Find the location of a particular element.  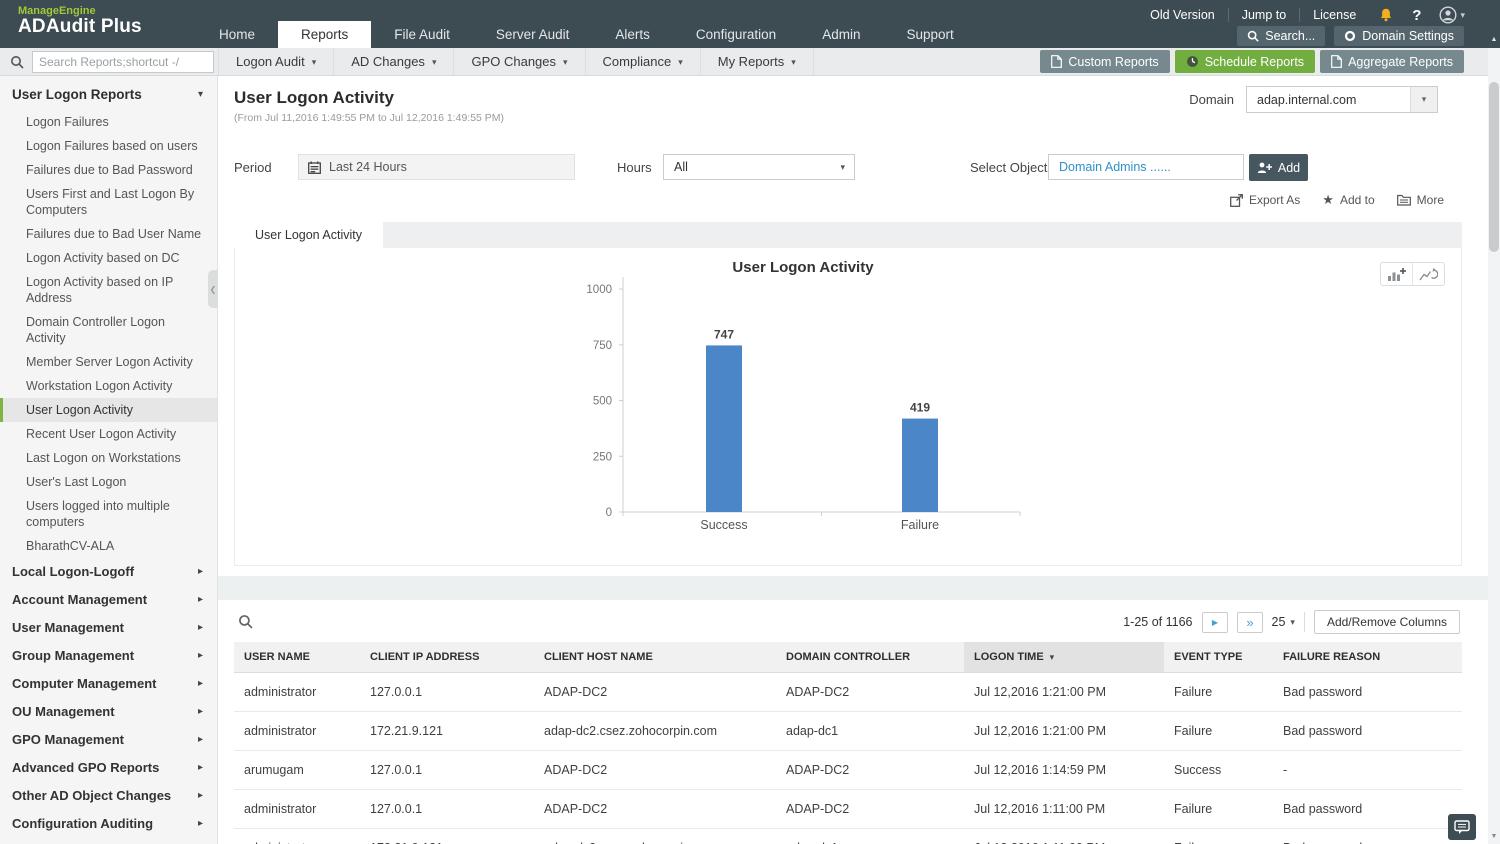

nav-tab-admin: Admin is located at coordinates (841, 34).